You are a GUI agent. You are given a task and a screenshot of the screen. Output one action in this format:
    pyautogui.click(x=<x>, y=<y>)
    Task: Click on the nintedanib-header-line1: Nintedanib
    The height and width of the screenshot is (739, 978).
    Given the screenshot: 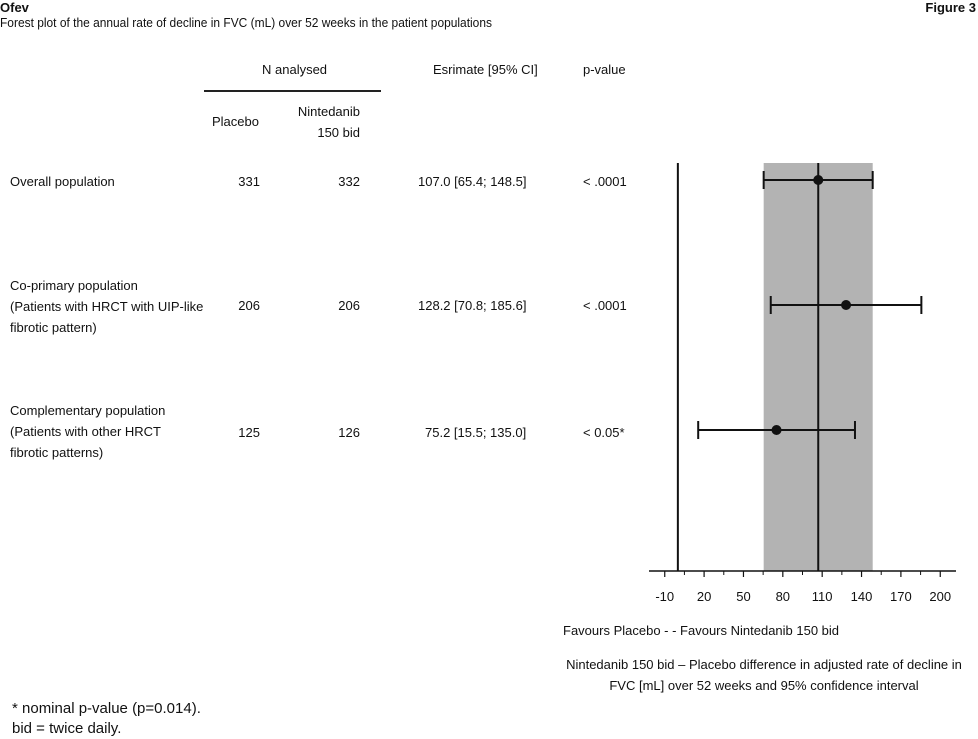 What is the action you would take?
    pyautogui.click(x=328, y=111)
    